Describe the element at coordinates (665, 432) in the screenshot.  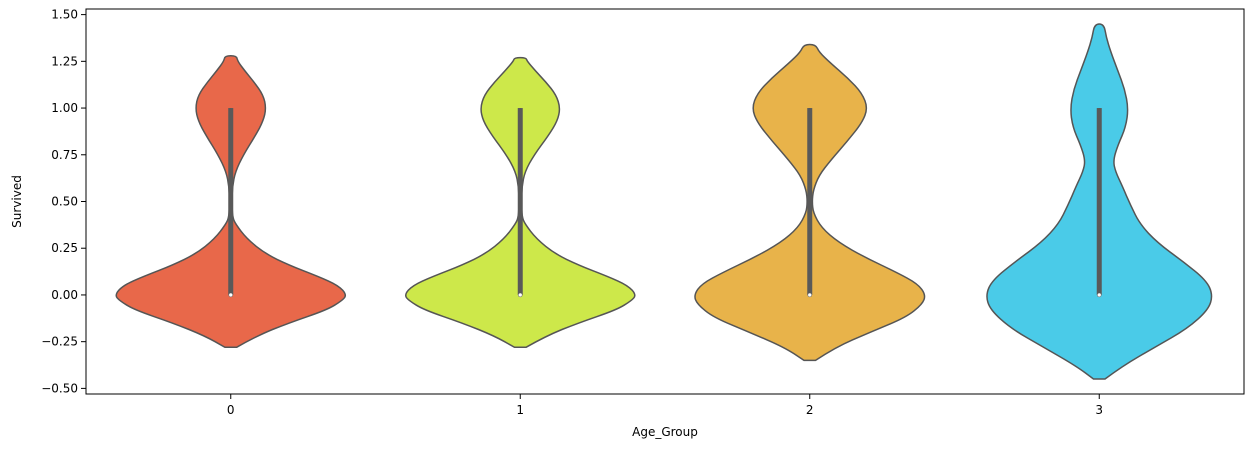
I see `x-axis-title: Age_Group` at that location.